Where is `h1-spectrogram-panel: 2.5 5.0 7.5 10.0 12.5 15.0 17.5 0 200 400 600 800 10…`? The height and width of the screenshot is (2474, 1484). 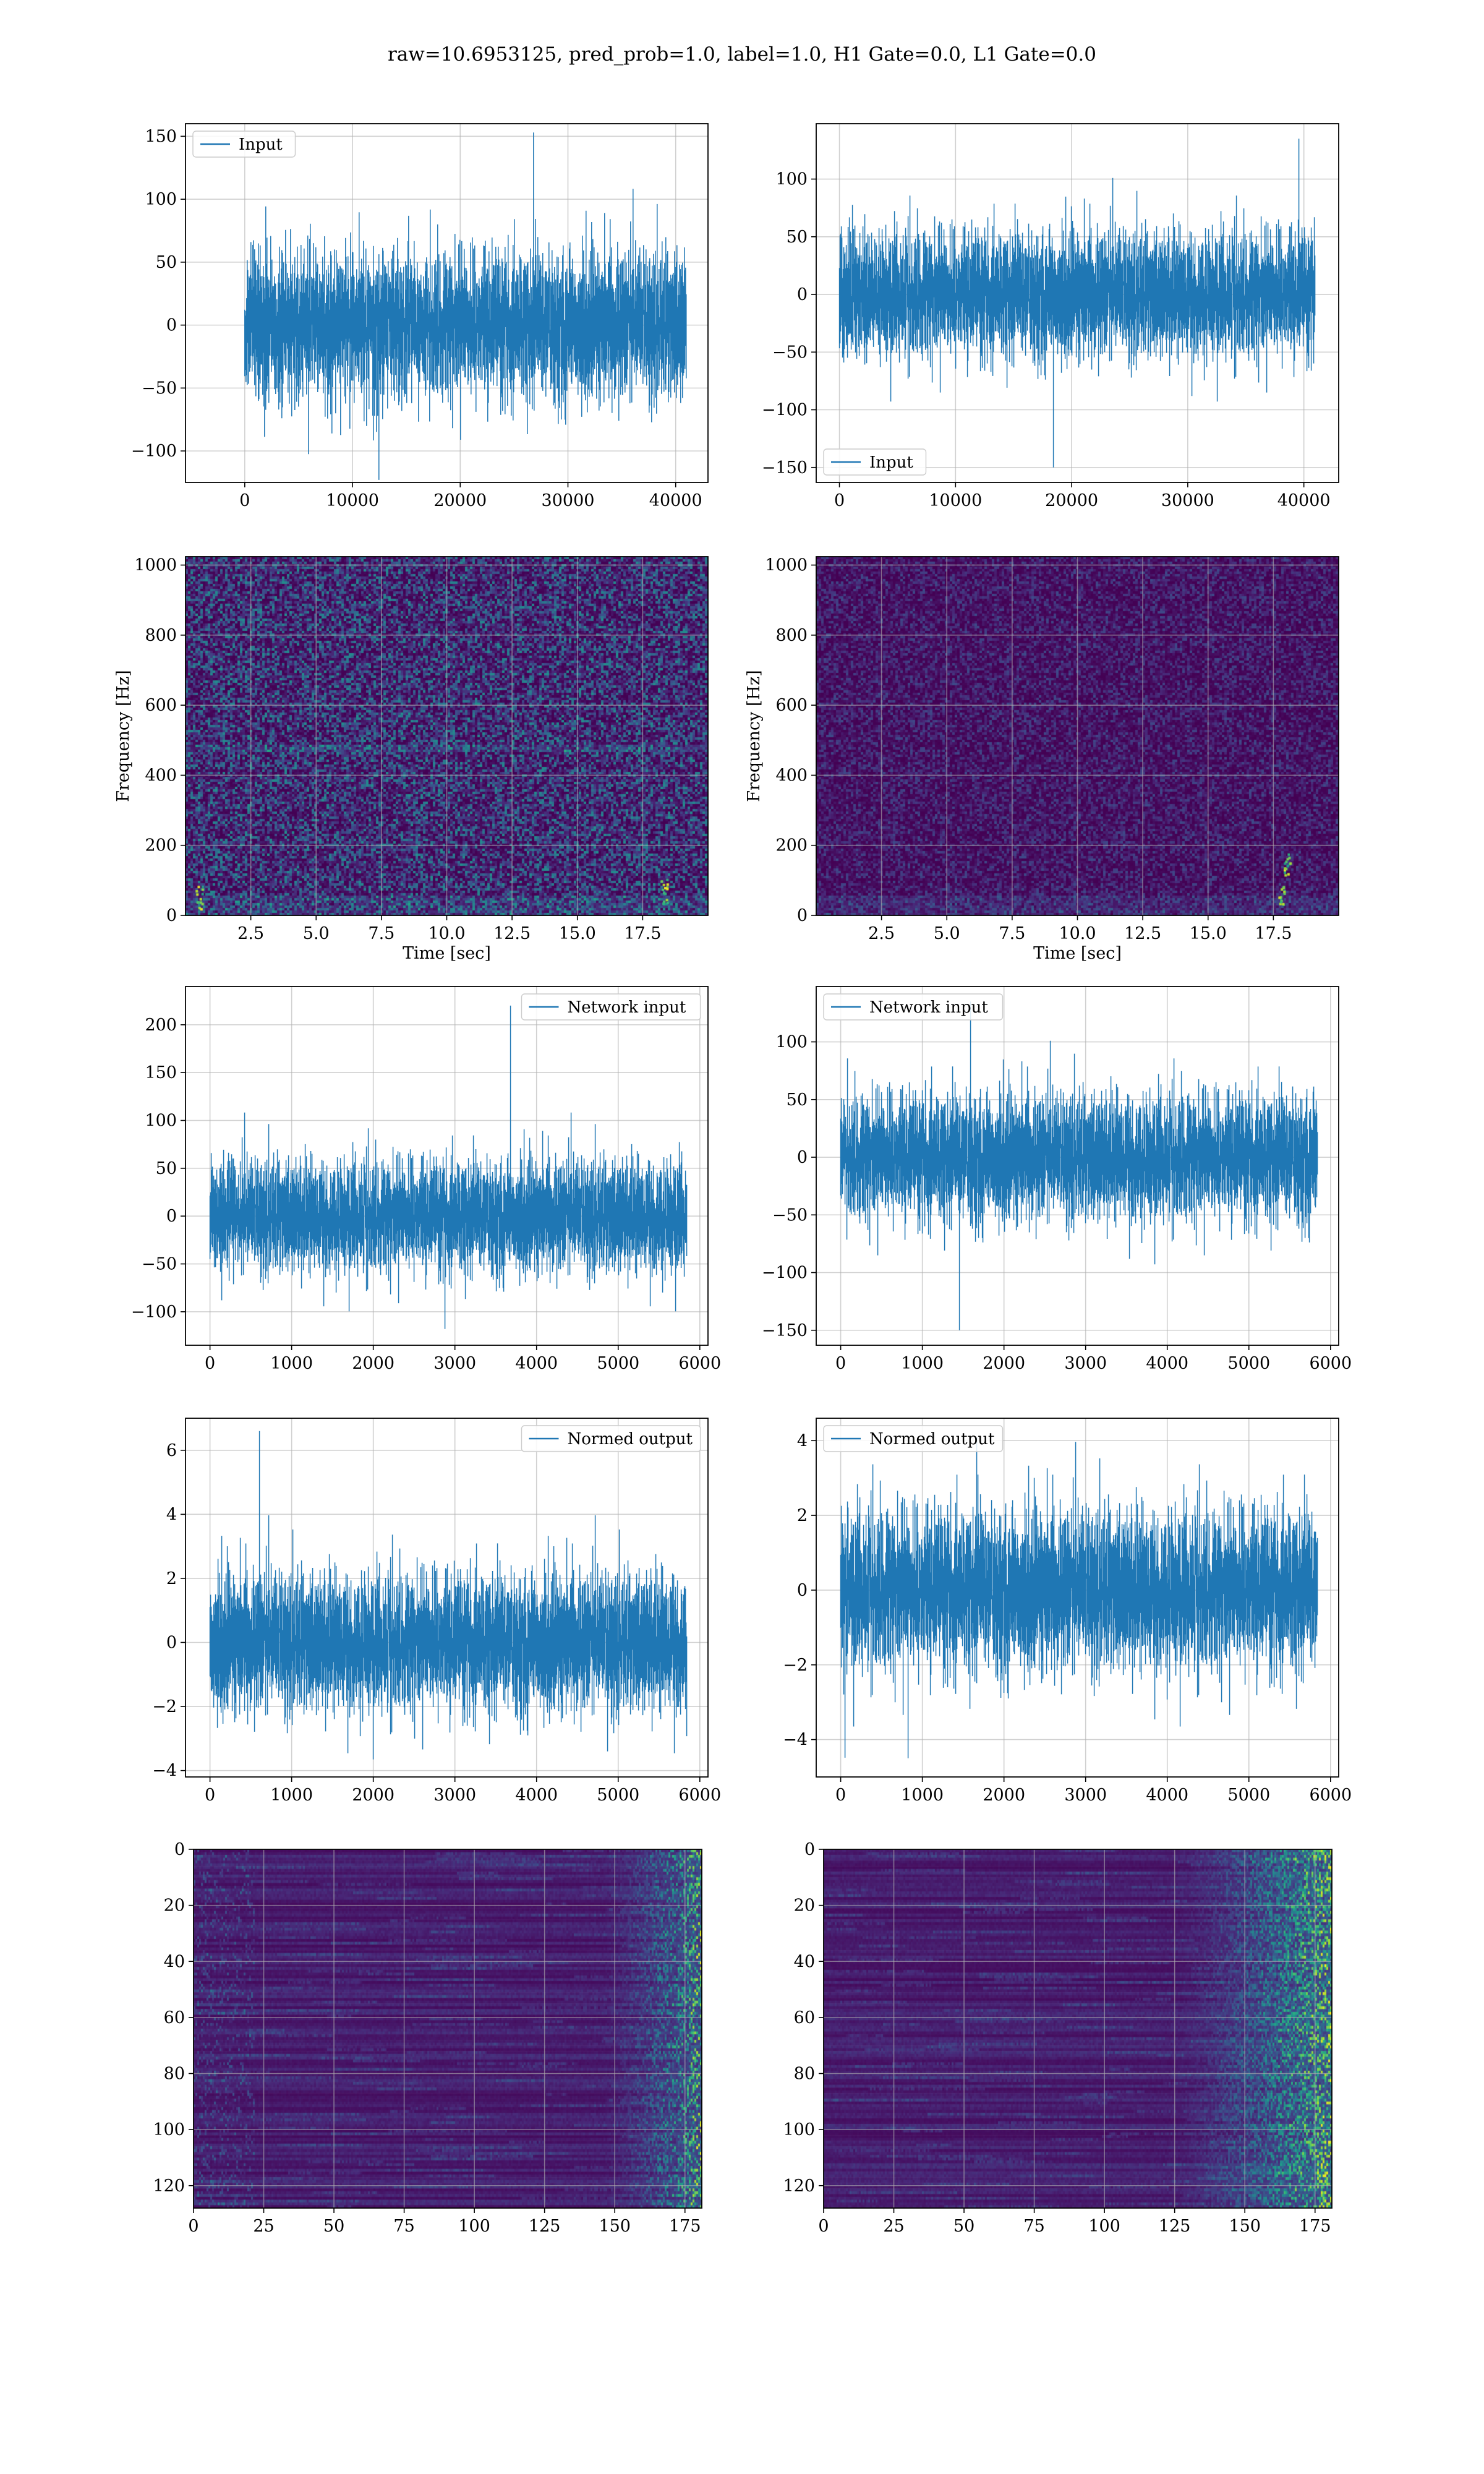 h1-spectrogram-panel: 2.5 5.0 7.5 10.0 12.5 15.0 17.5 0 200 400 600 800 10… is located at coordinates (411, 759).